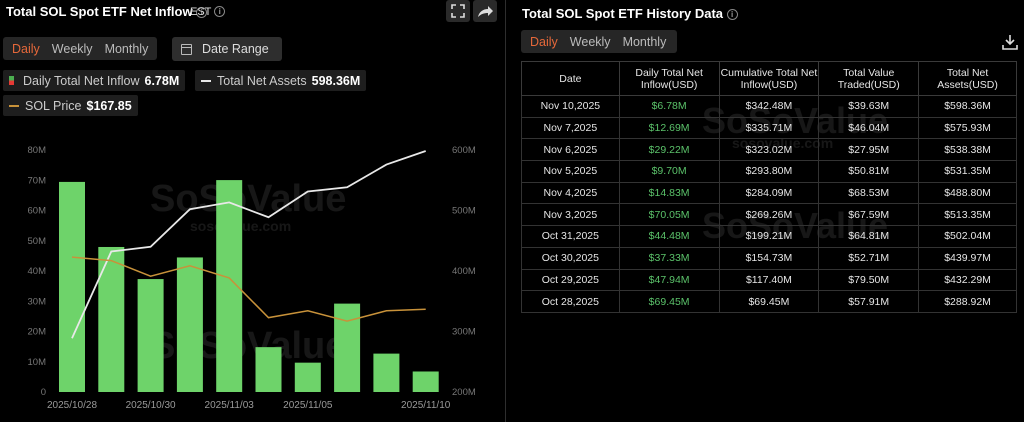 The image size is (1024, 422). Describe the element at coordinates (669, 128) in the screenshot. I see `table-cell: $12.69M` at that location.